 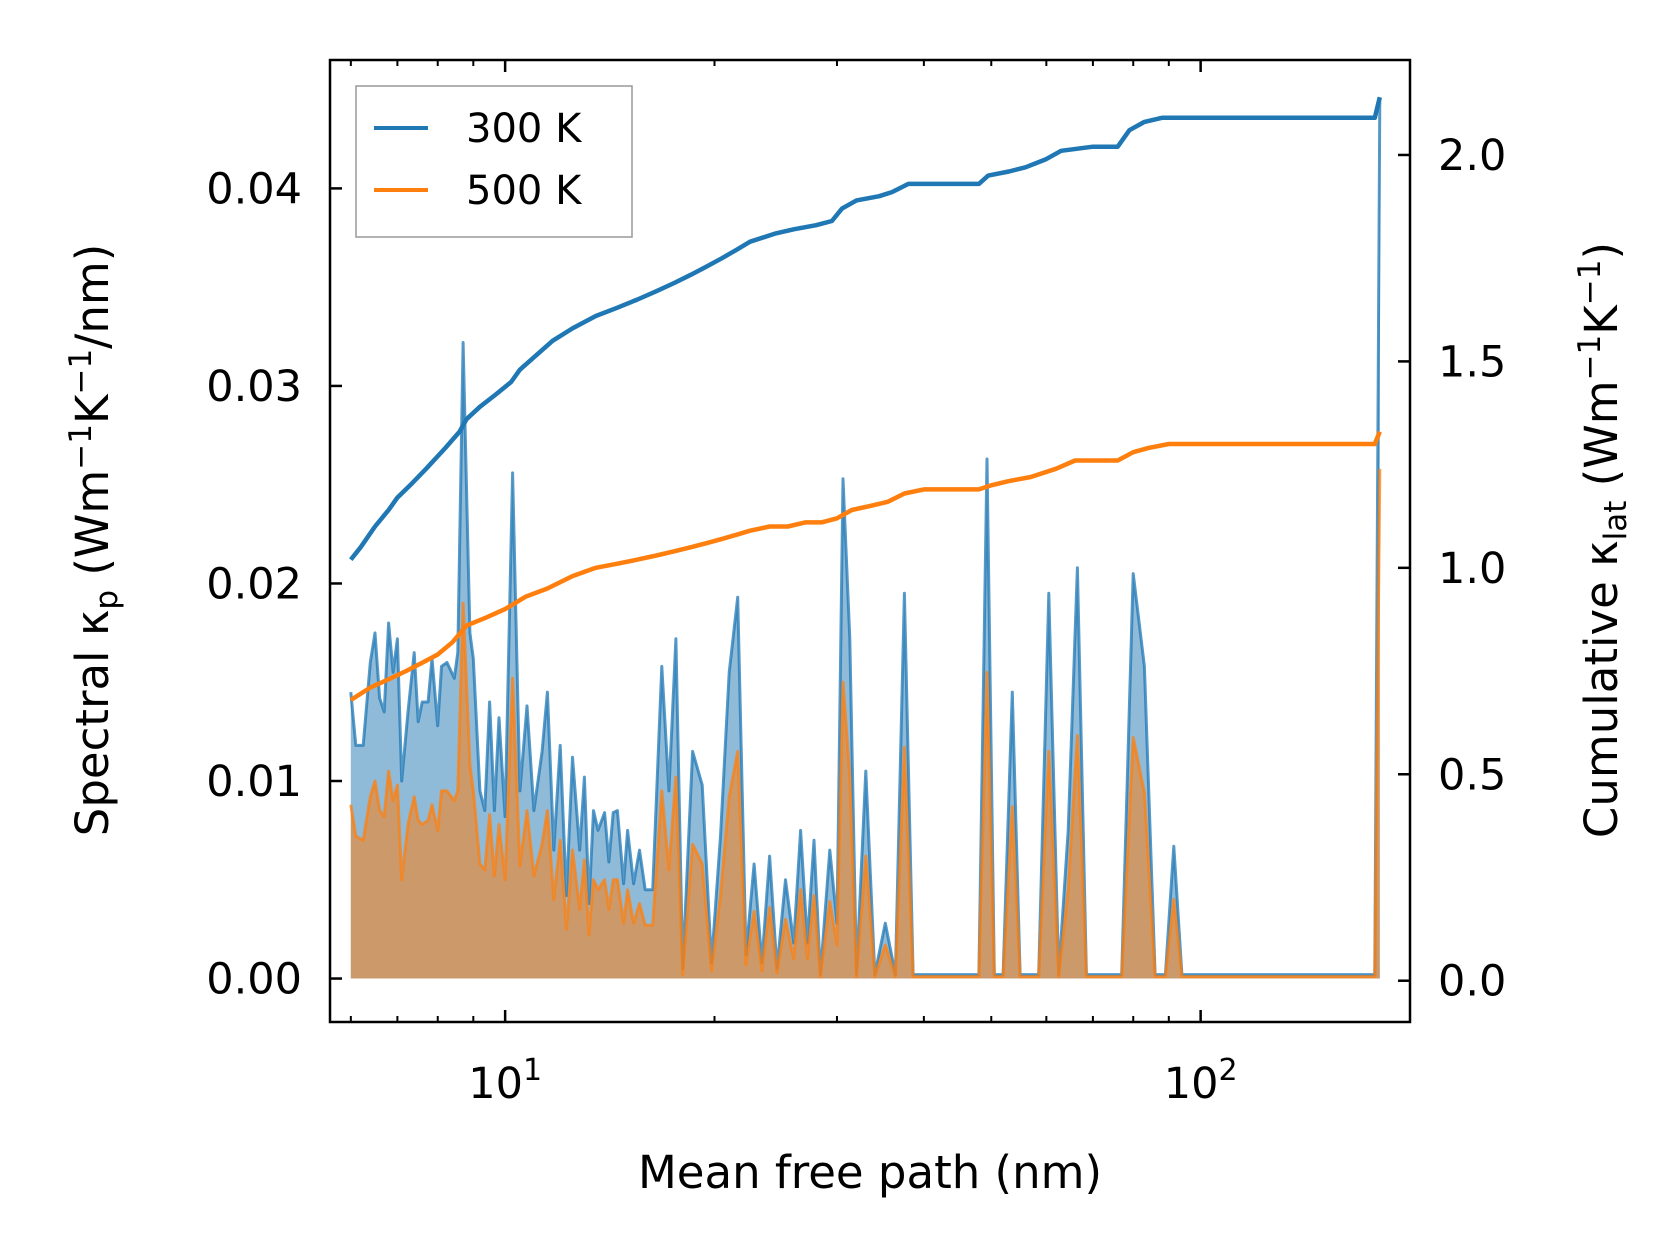 I want to click on y-right-sup2: −1, so click(x=1590, y=283).